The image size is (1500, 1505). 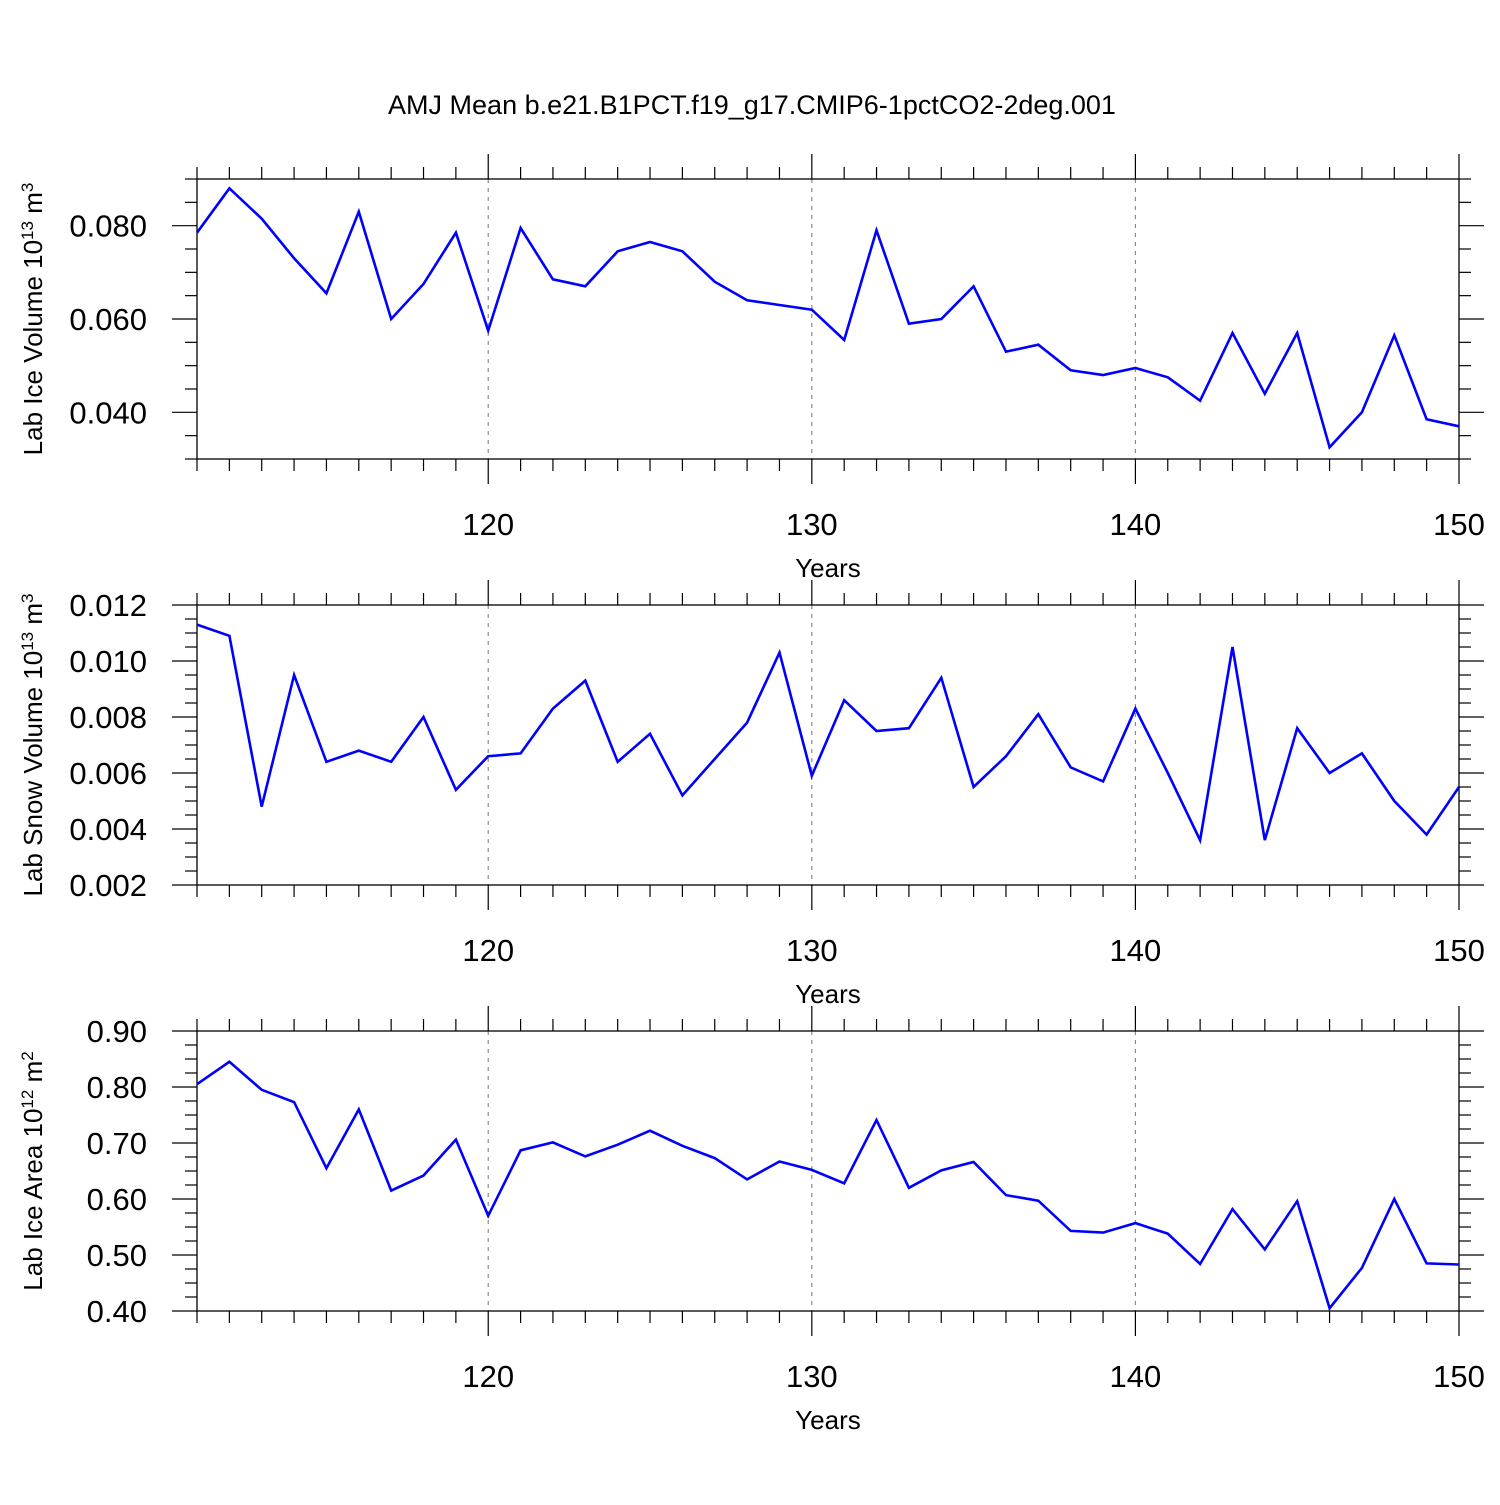 What do you see at coordinates (117, 1143) in the screenshot?
I see `y-tick-label: 0.70` at bounding box center [117, 1143].